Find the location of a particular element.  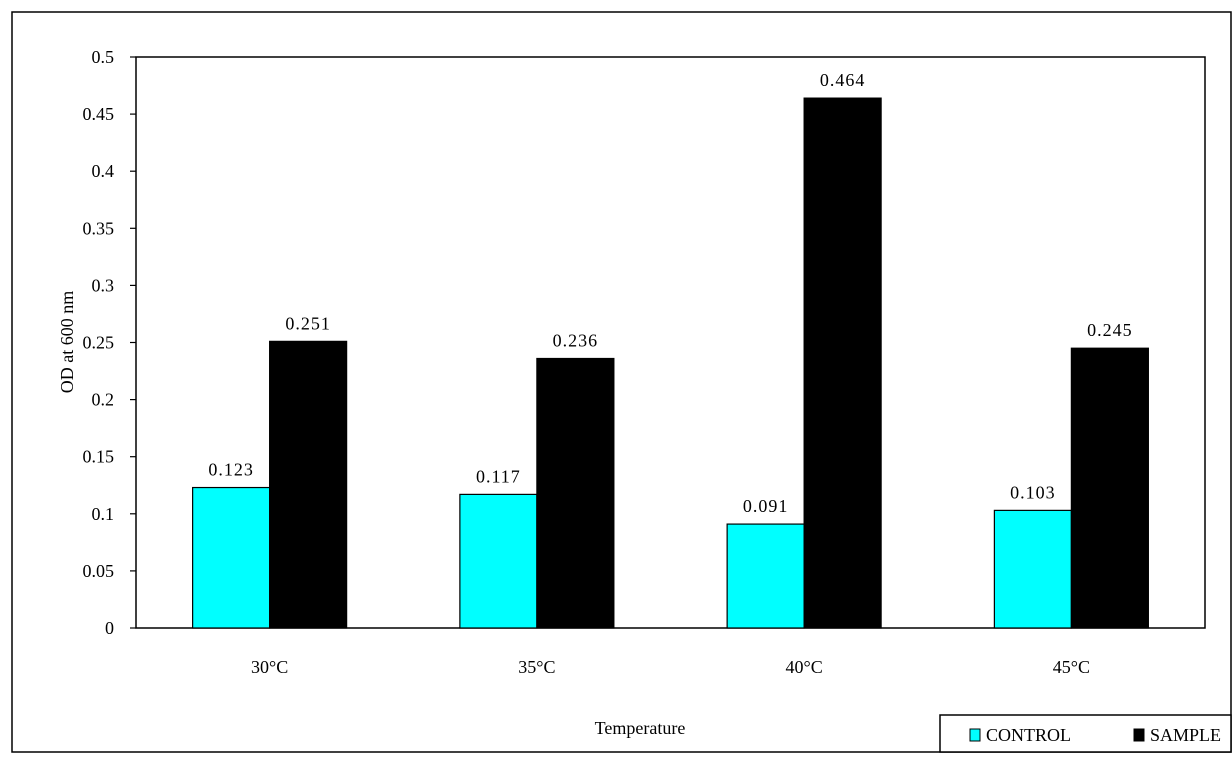

legend-label-control: CONTROL is located at coordinates (1028, 735).